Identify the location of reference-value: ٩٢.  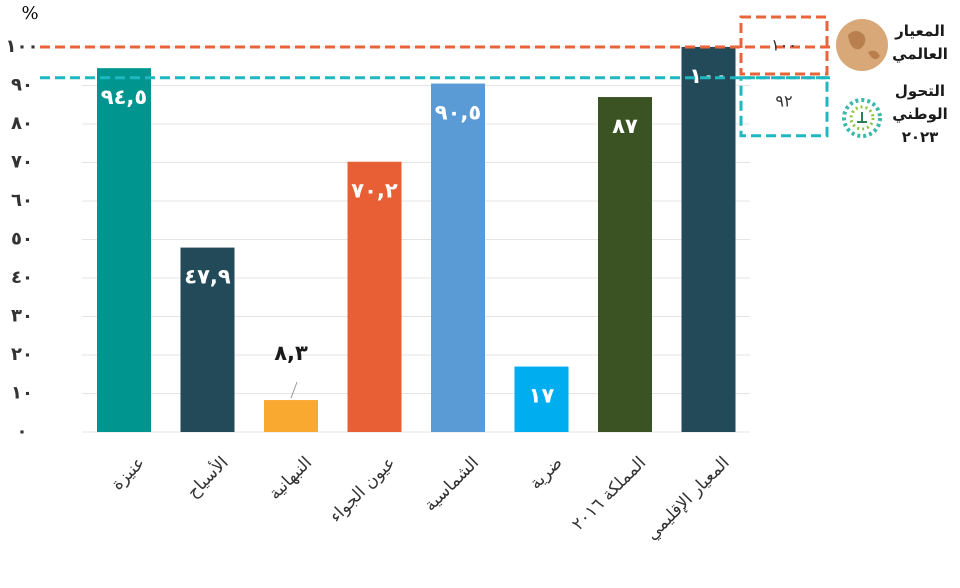
(783, 101).